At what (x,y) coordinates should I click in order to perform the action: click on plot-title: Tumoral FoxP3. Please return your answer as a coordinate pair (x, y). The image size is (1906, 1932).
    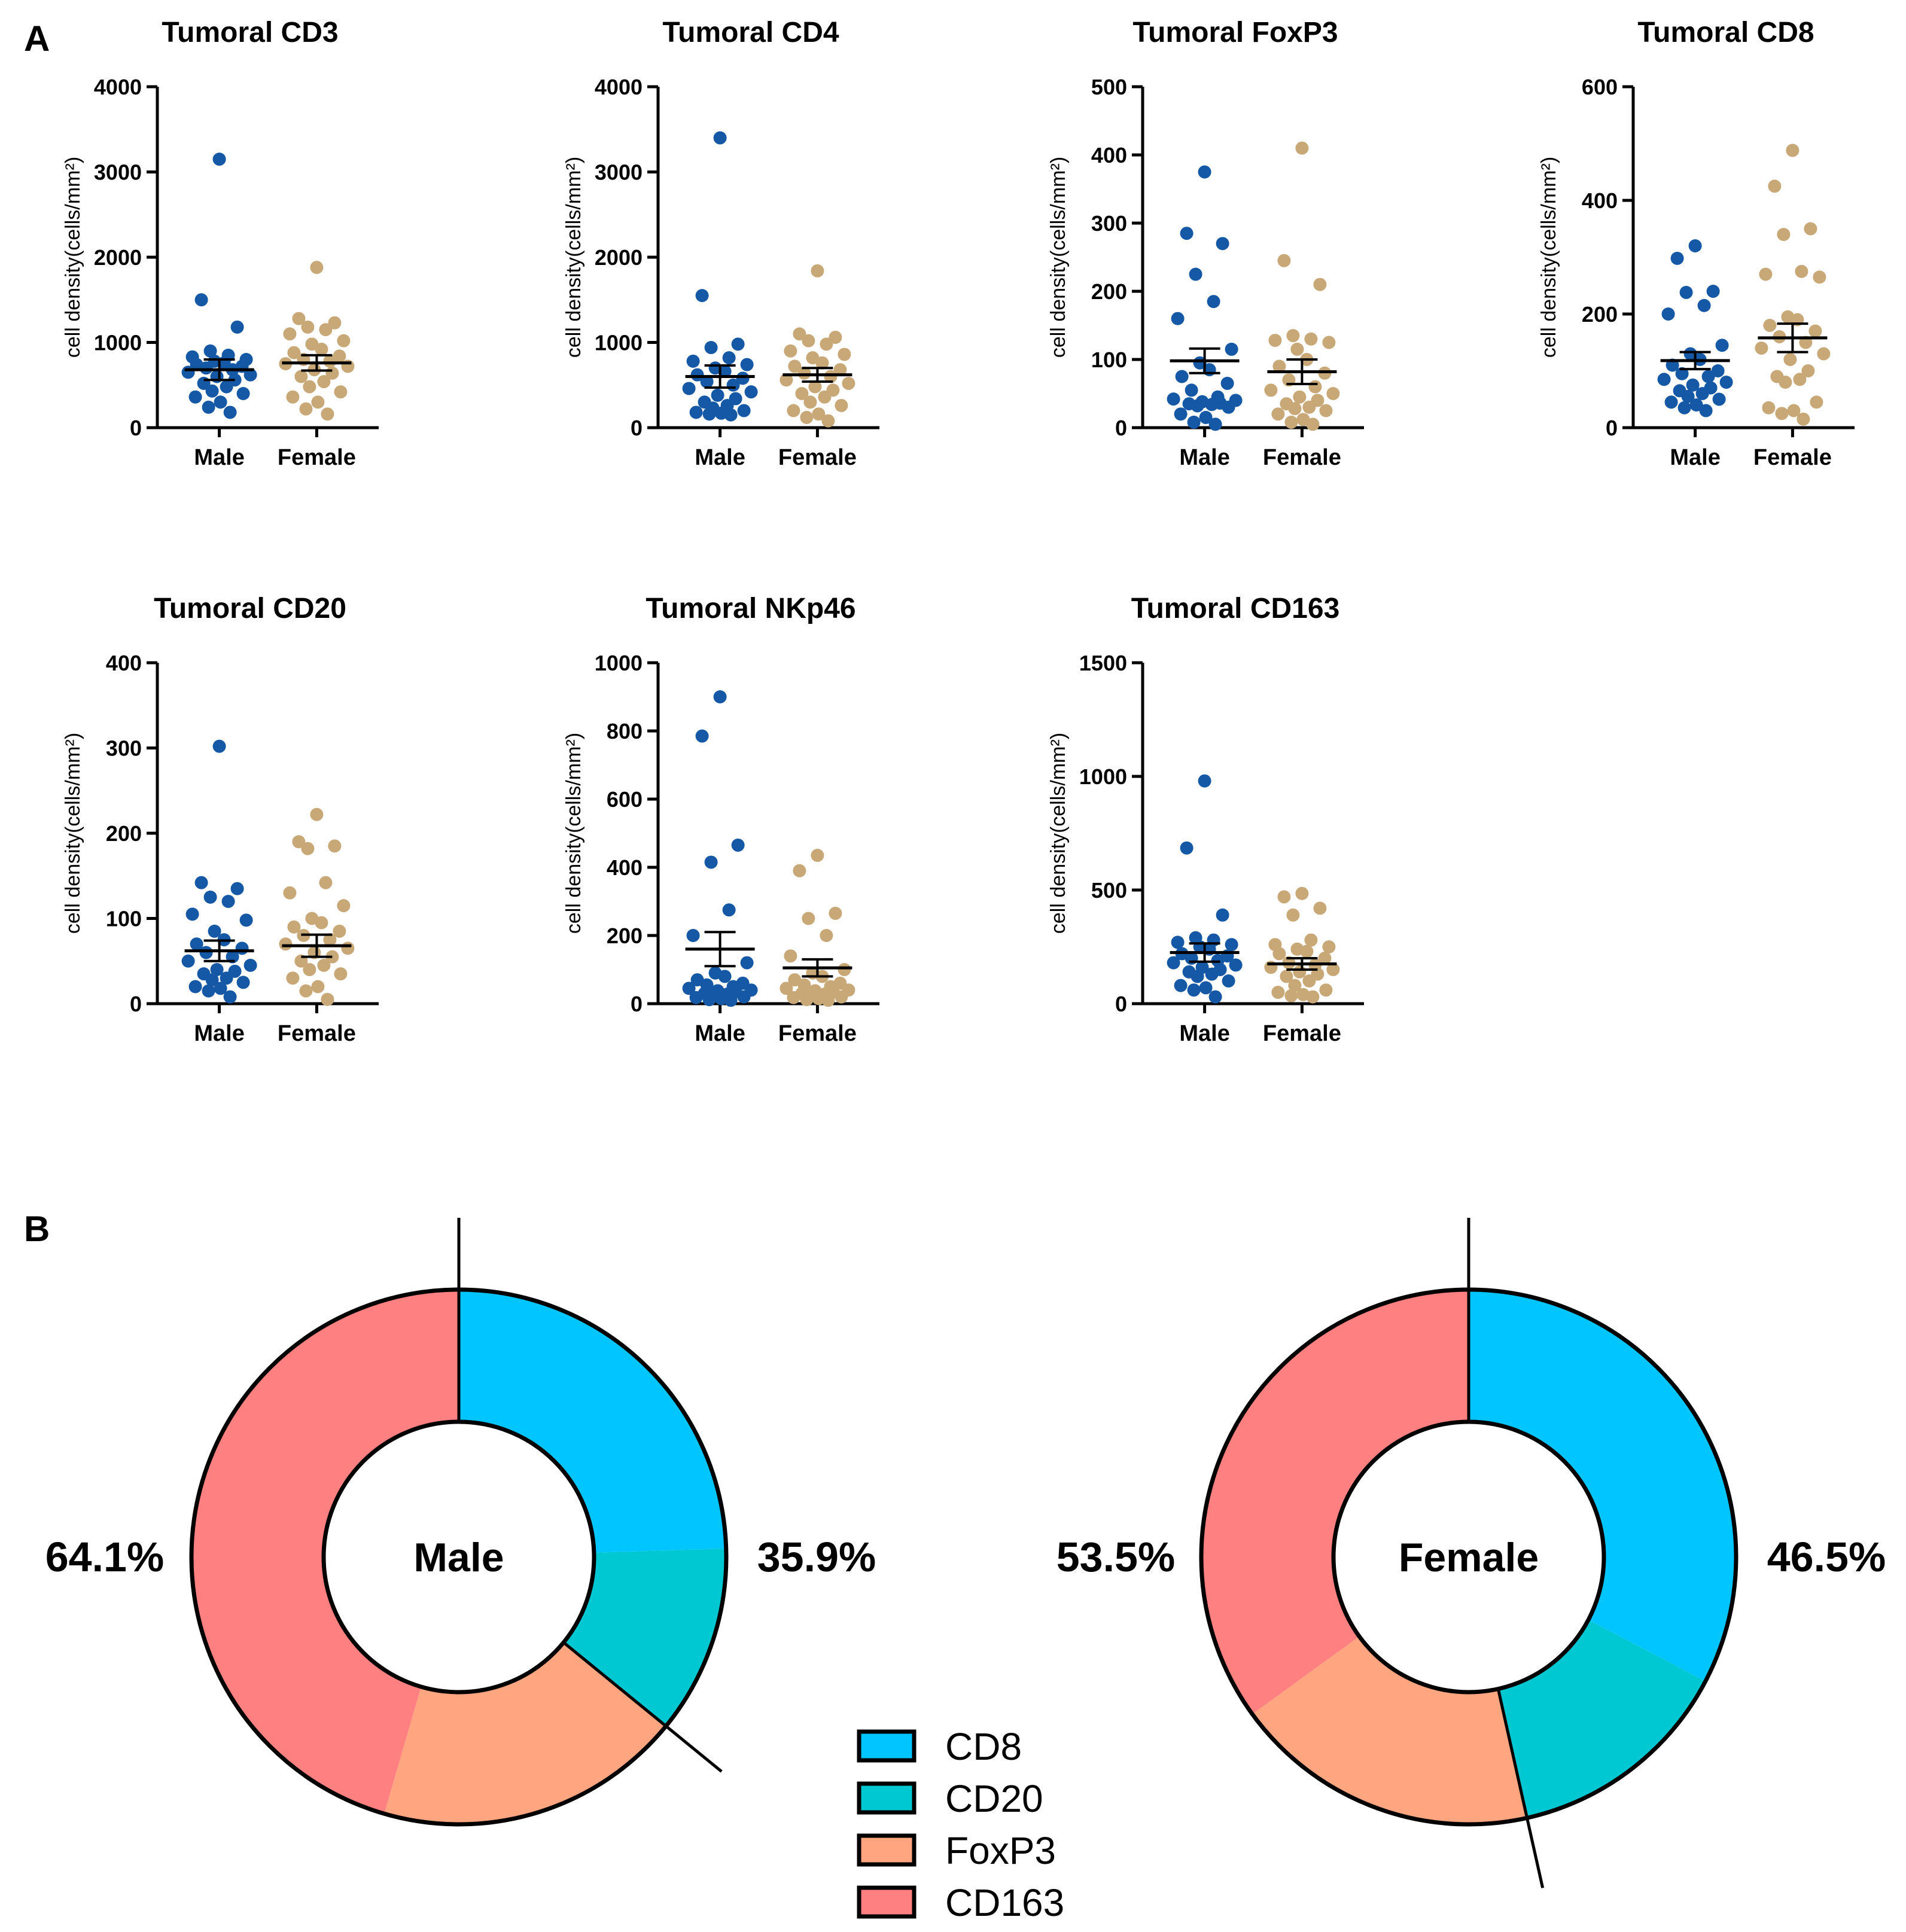
    Looking at the image, I should click on (1235, 32).